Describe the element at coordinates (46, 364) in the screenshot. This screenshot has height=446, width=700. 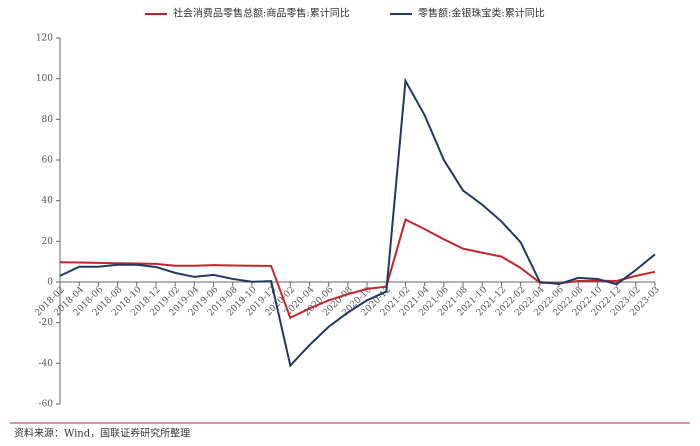
I see `y-tick-label: -40` at that location.